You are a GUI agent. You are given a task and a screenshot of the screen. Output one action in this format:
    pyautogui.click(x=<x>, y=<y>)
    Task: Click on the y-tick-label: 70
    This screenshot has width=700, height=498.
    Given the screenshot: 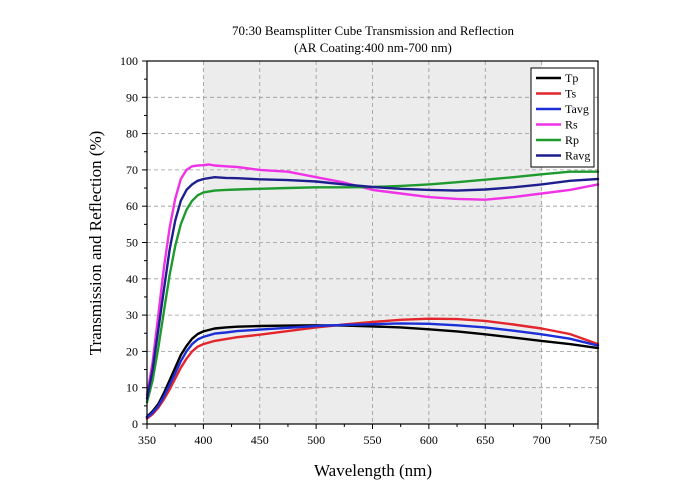 What is the action you would take?
    pyautogui.click(x=132, y=170)
    